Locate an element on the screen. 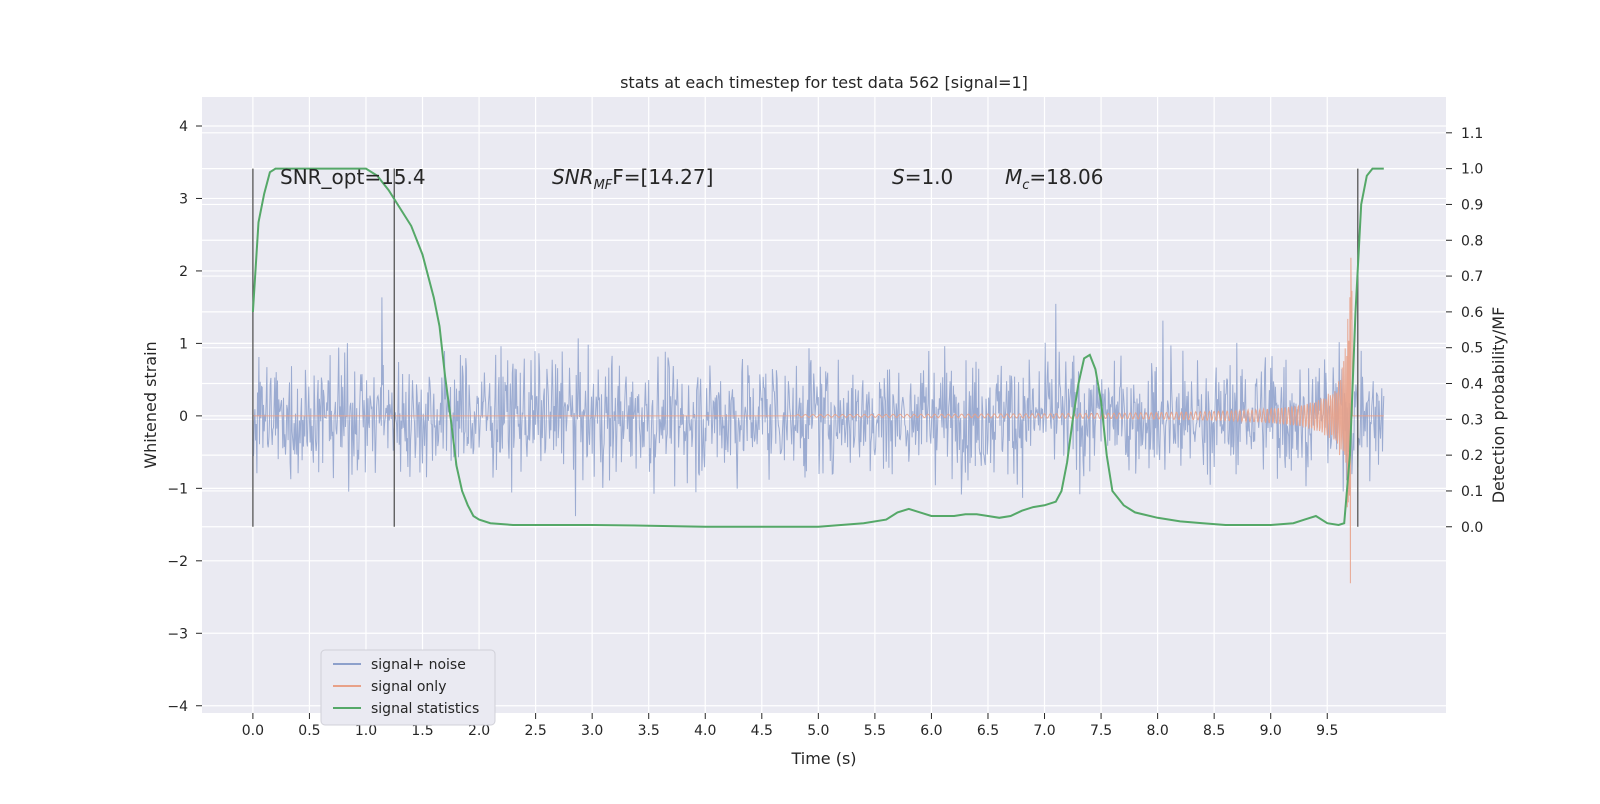  annotation-s: S=1.0 is located at coordinates (922, 177).